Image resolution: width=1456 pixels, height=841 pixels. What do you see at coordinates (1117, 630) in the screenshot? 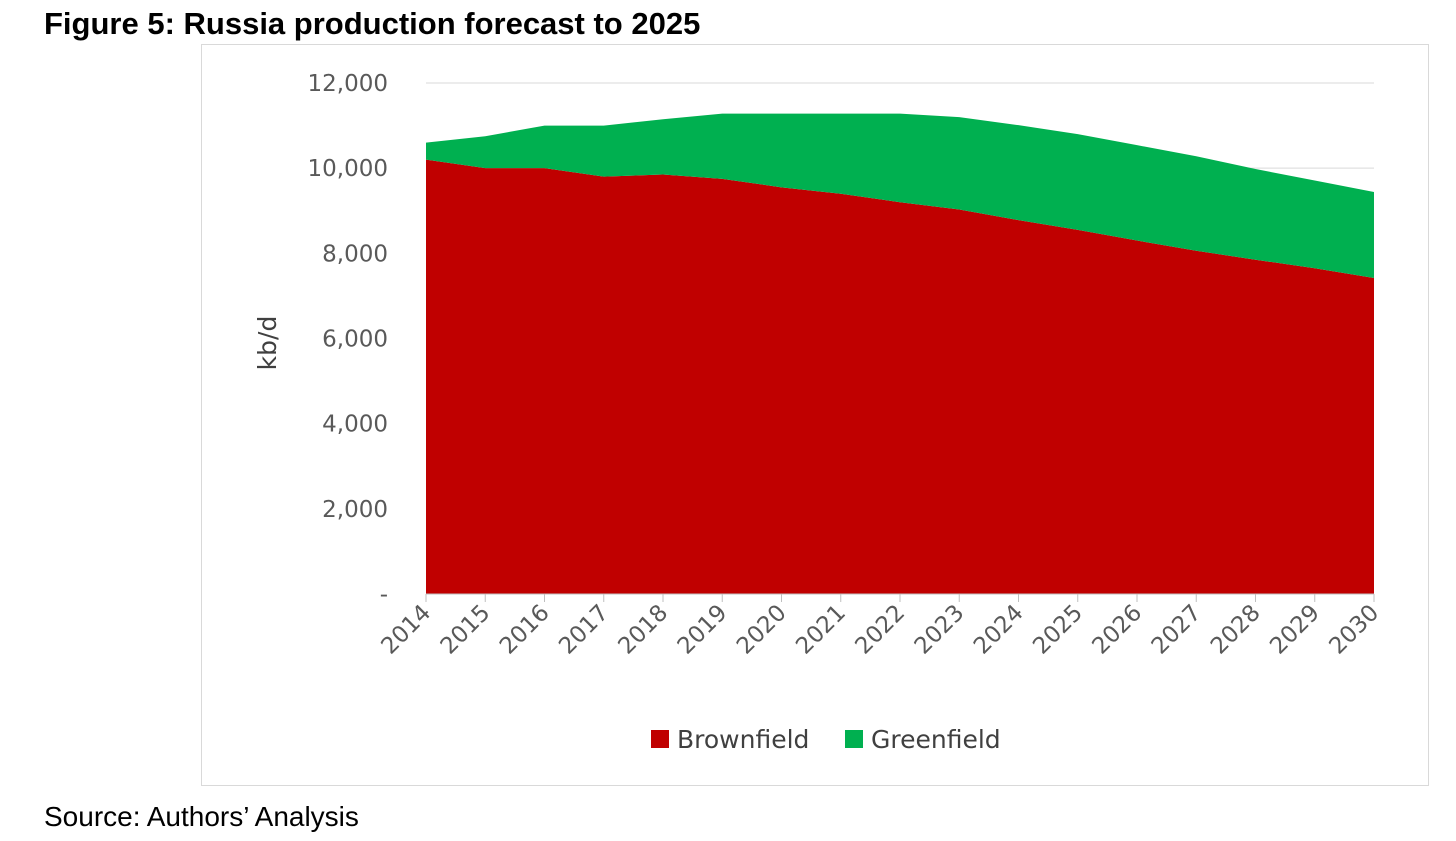
I see `x-tick-label: 2026` at bounding box center [1117, 630].